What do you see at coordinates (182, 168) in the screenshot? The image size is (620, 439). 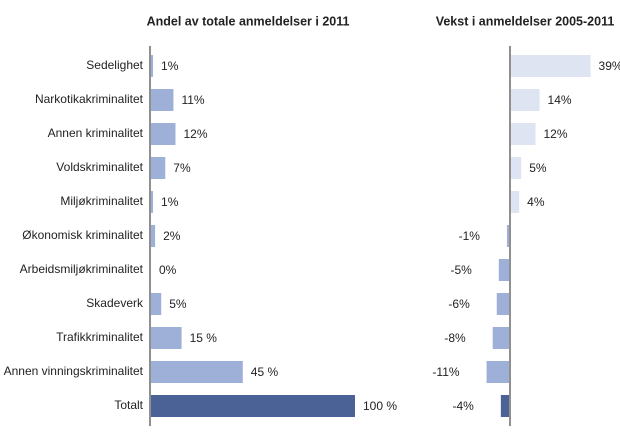 I see `value-label: 7%` at bounding box center [182, 168].